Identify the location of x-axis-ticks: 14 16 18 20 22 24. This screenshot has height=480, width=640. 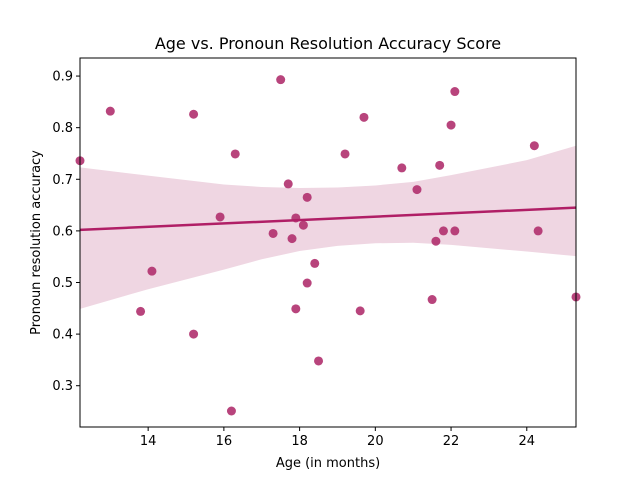
(337, 438).